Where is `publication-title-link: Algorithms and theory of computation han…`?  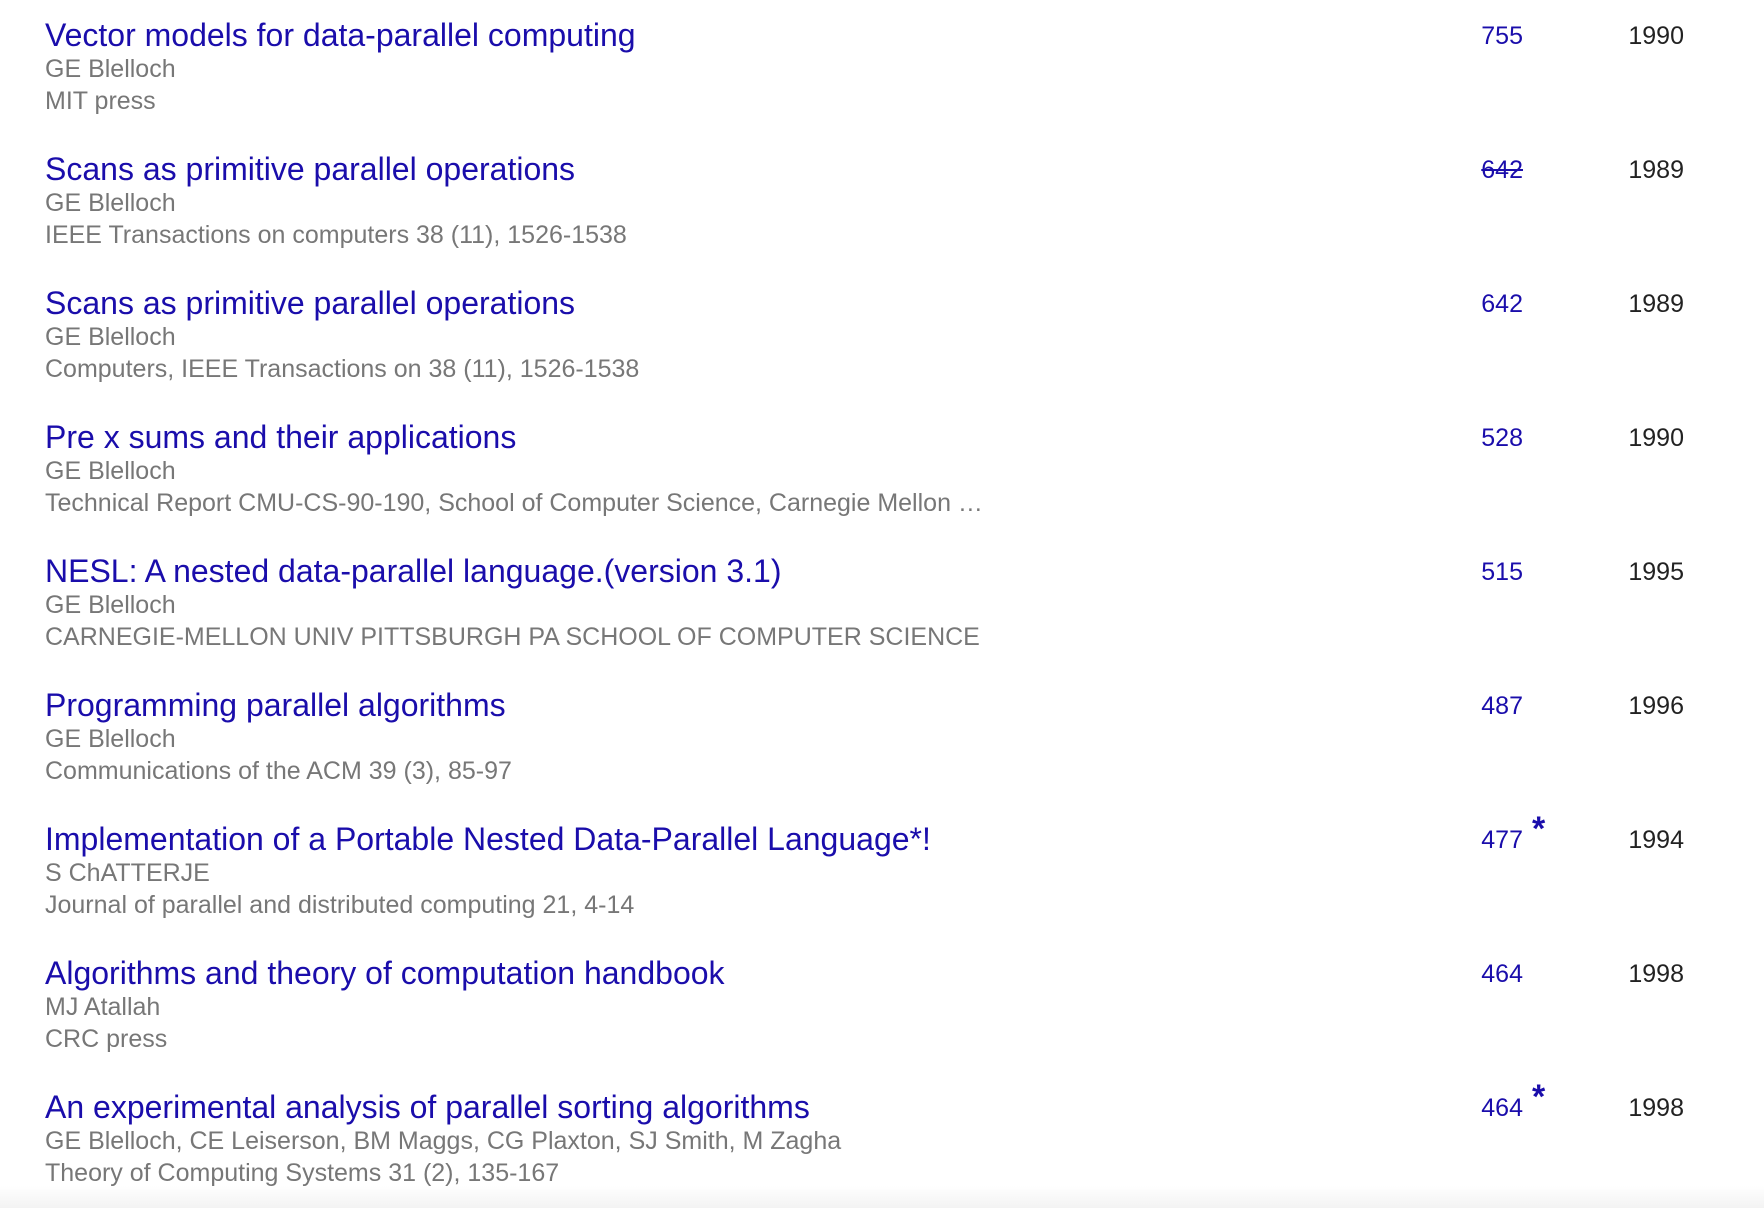 publication-title-link: Algorithms and theory of computation han… is located at coordinates (385, 973).